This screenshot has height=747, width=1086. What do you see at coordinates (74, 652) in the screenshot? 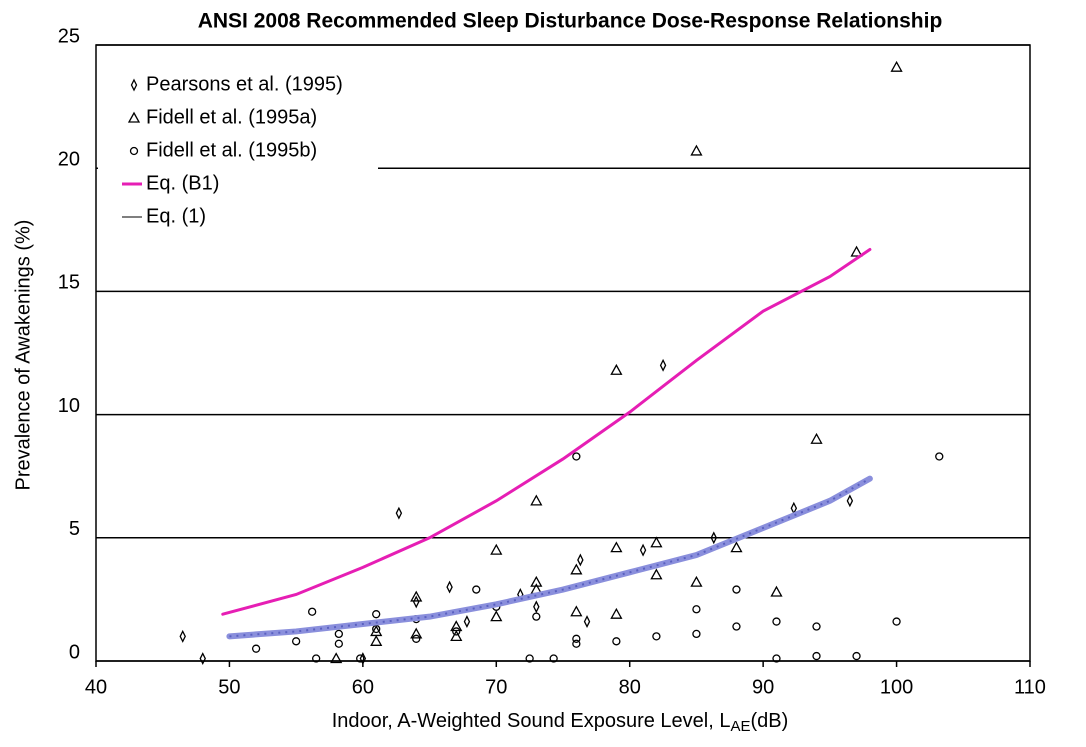
I see `y-tick-label: 0` at bounding box center [74, 652].